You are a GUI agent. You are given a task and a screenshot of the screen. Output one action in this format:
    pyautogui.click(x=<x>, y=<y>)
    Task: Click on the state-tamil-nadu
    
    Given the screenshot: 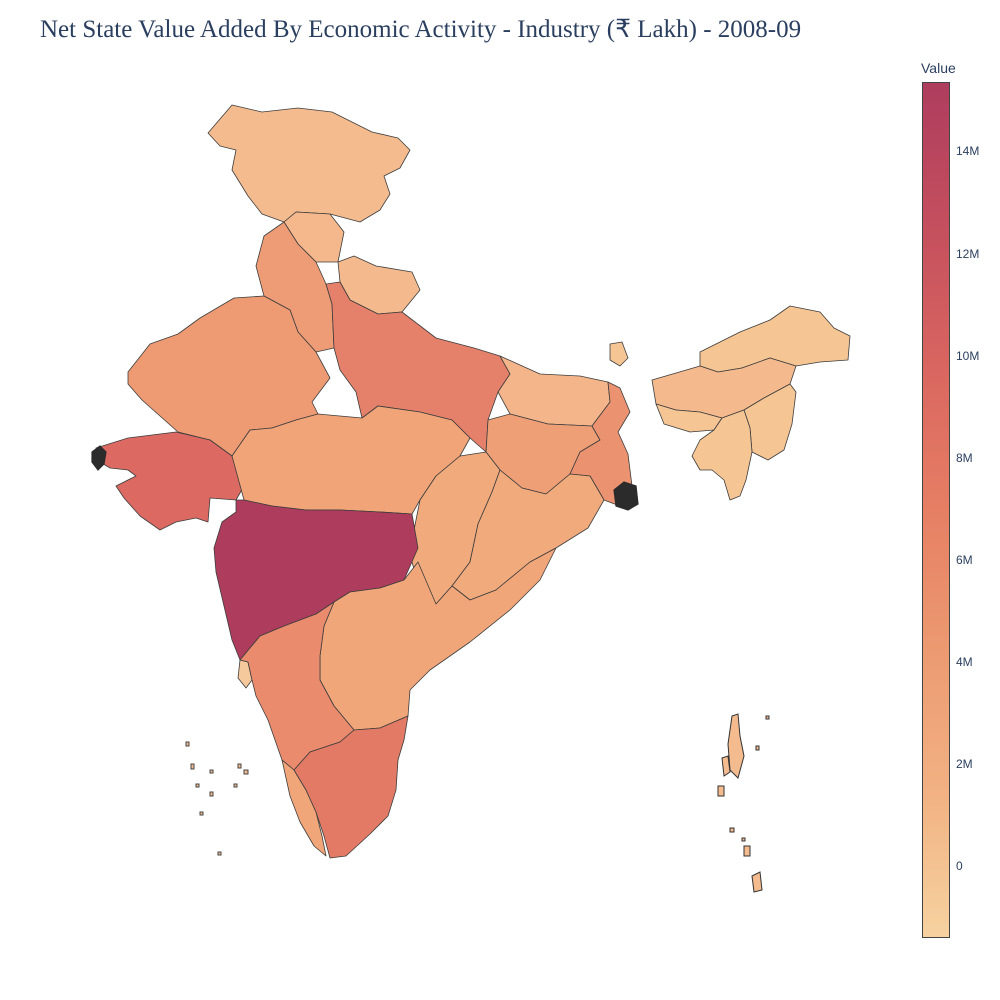 What is the action you would take?
    pyautogui.click(x=351, y=787)
    